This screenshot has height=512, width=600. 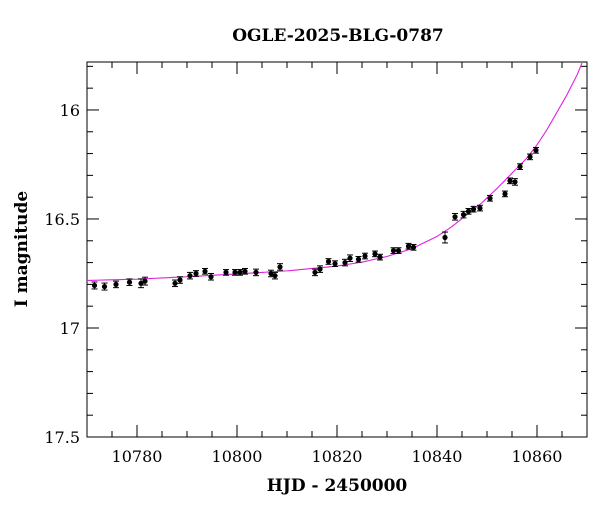 I want to click on x-axis-label: HJD - 2450000, so click(x=337, y=486).